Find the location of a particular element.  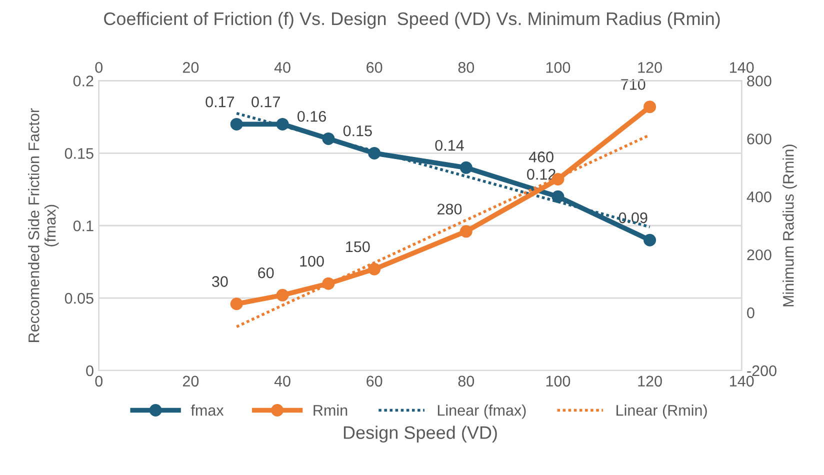

legend-label: fmax is located at coordinates (207, 410).